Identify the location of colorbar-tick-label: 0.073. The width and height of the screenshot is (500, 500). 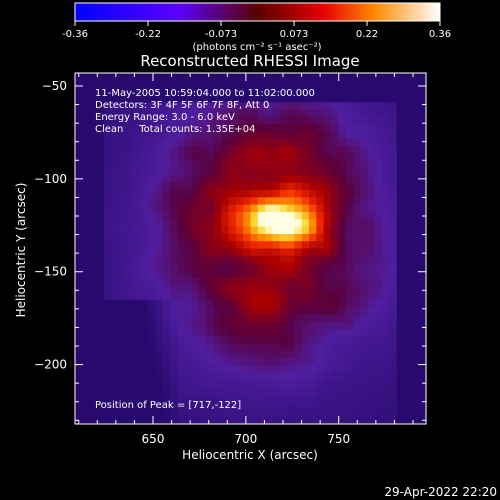
(294, 34).